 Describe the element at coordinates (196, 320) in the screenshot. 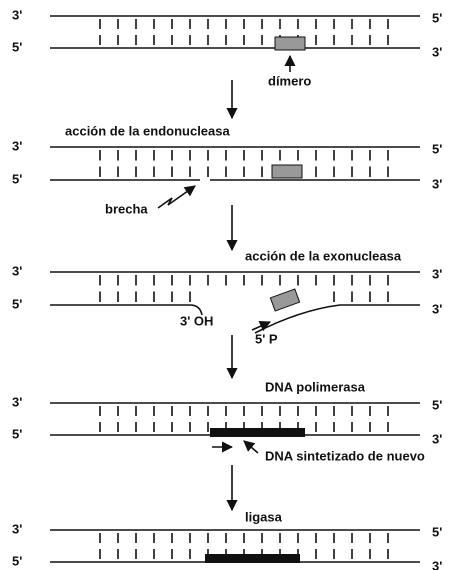

I see `end-label: 3' OH` at that location.